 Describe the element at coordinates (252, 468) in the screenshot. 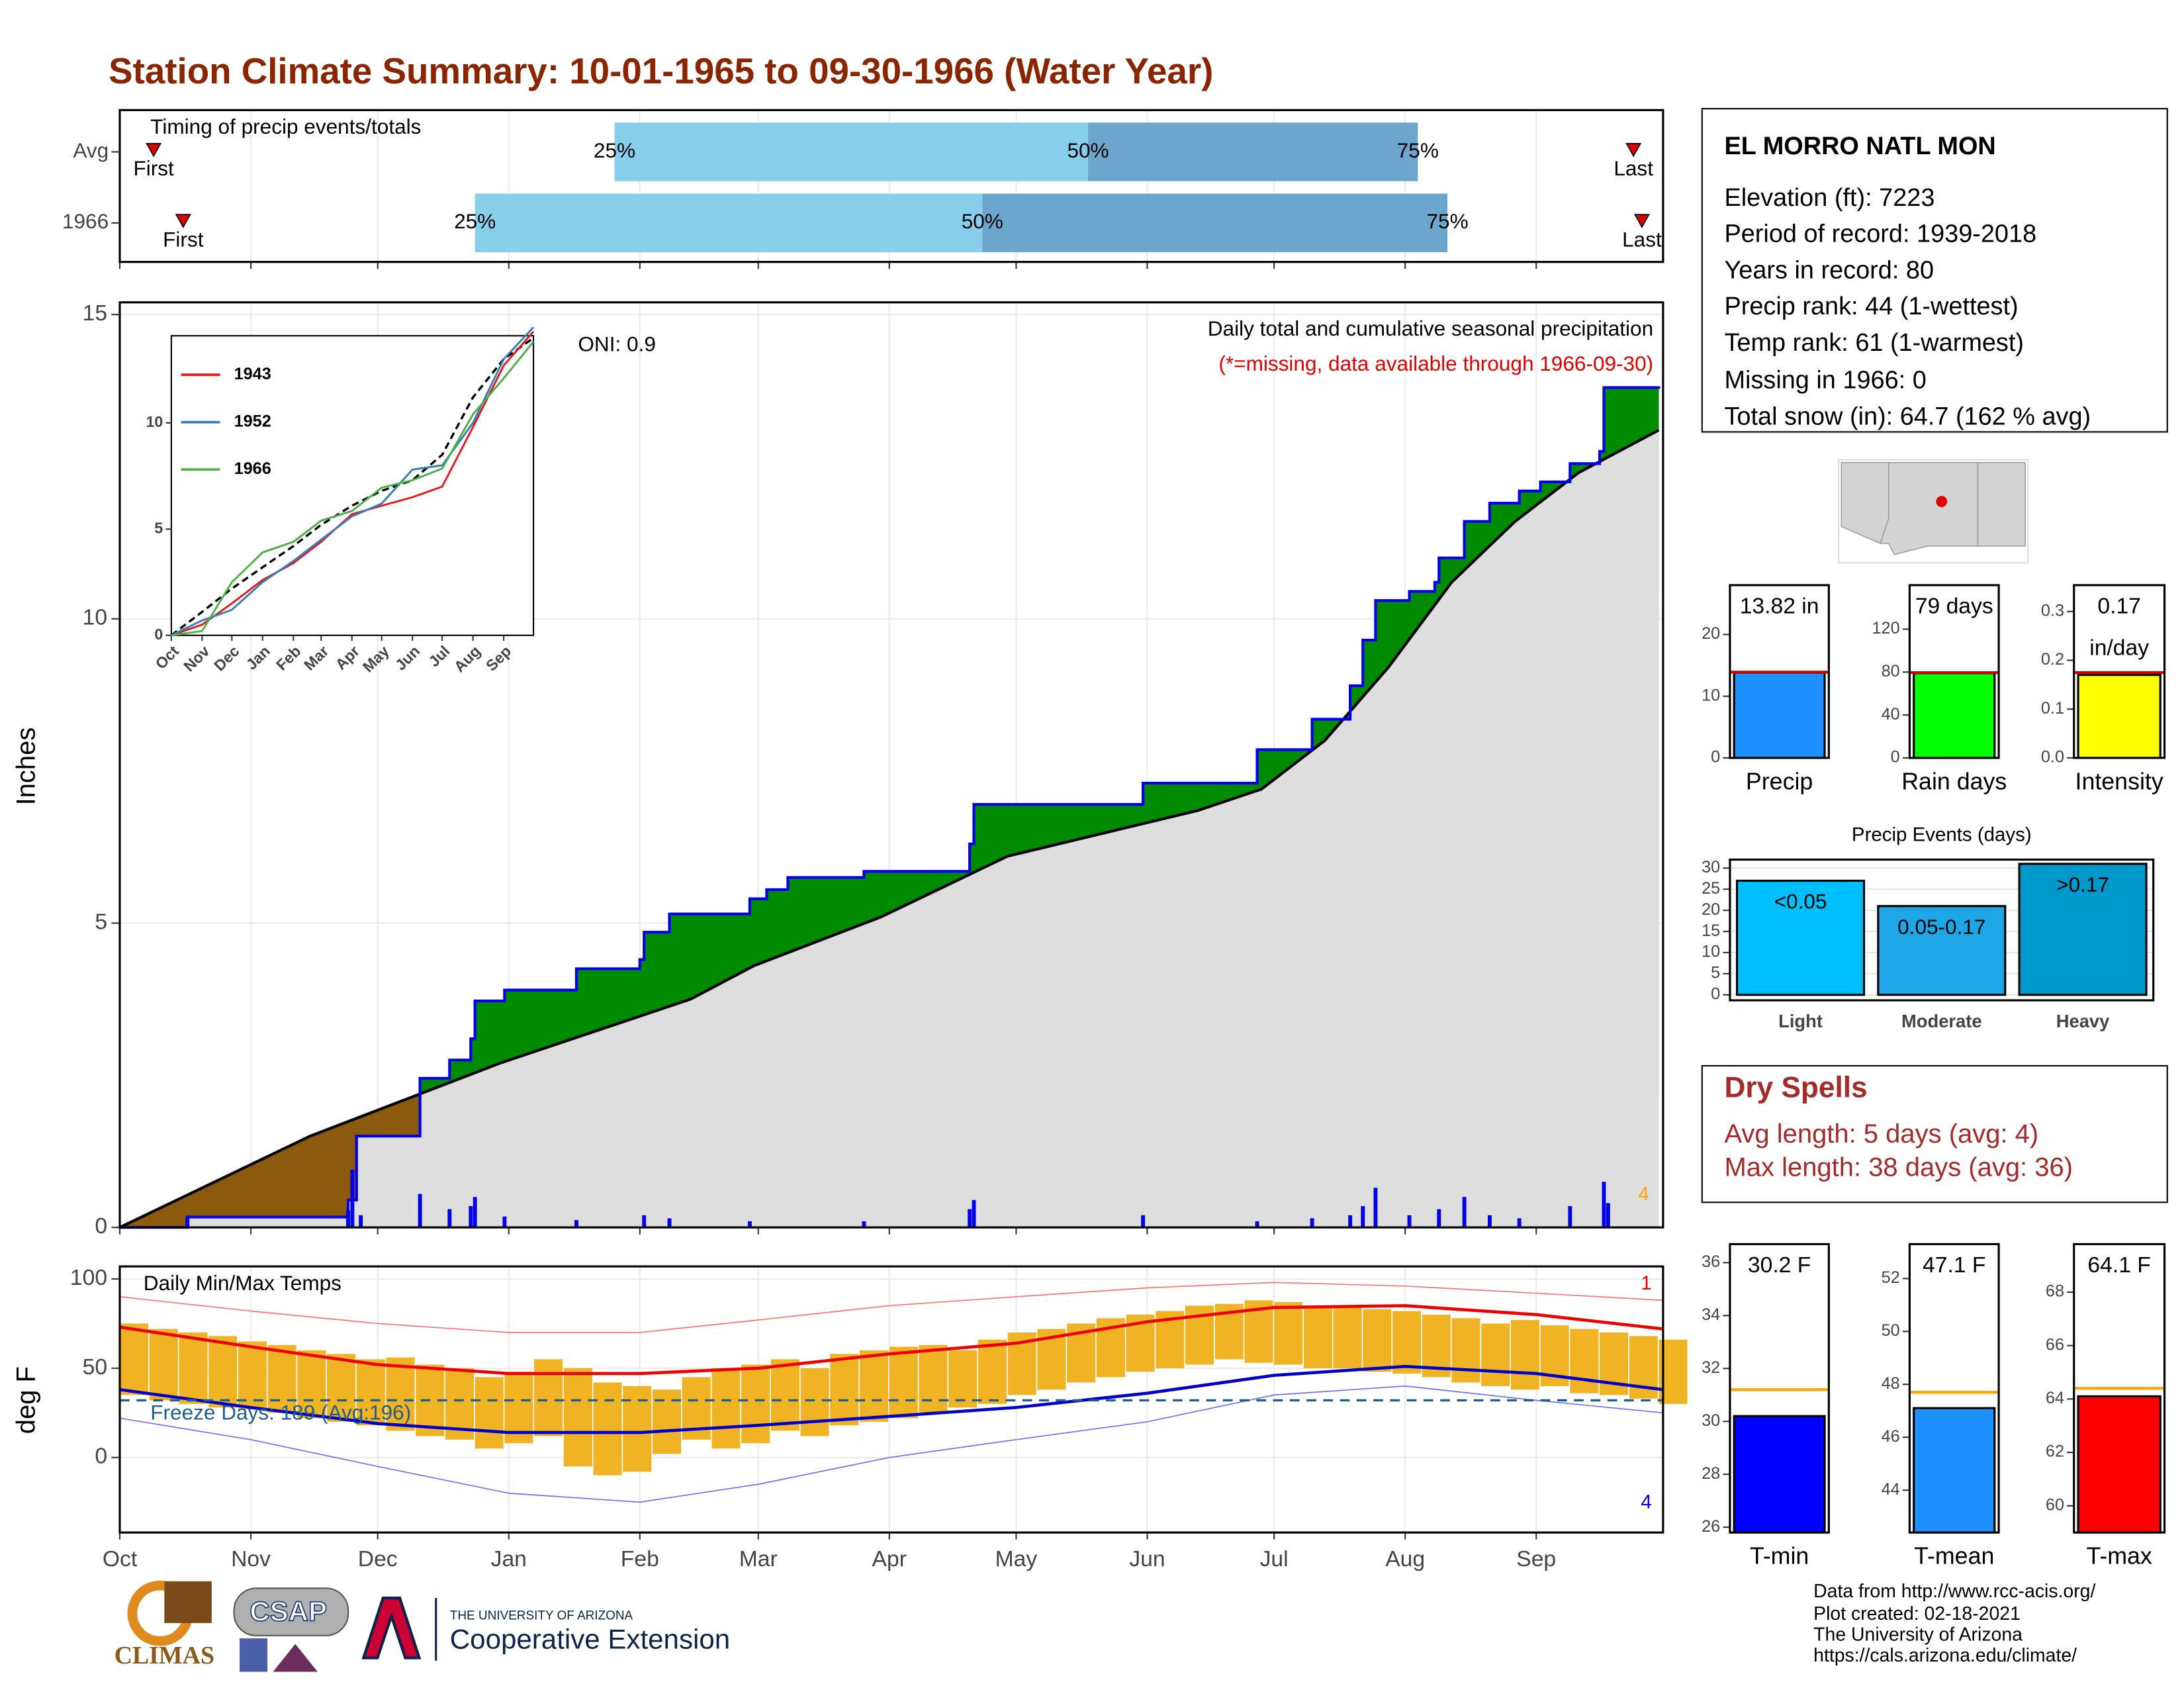

I see `legend-label: 1966` at that location.